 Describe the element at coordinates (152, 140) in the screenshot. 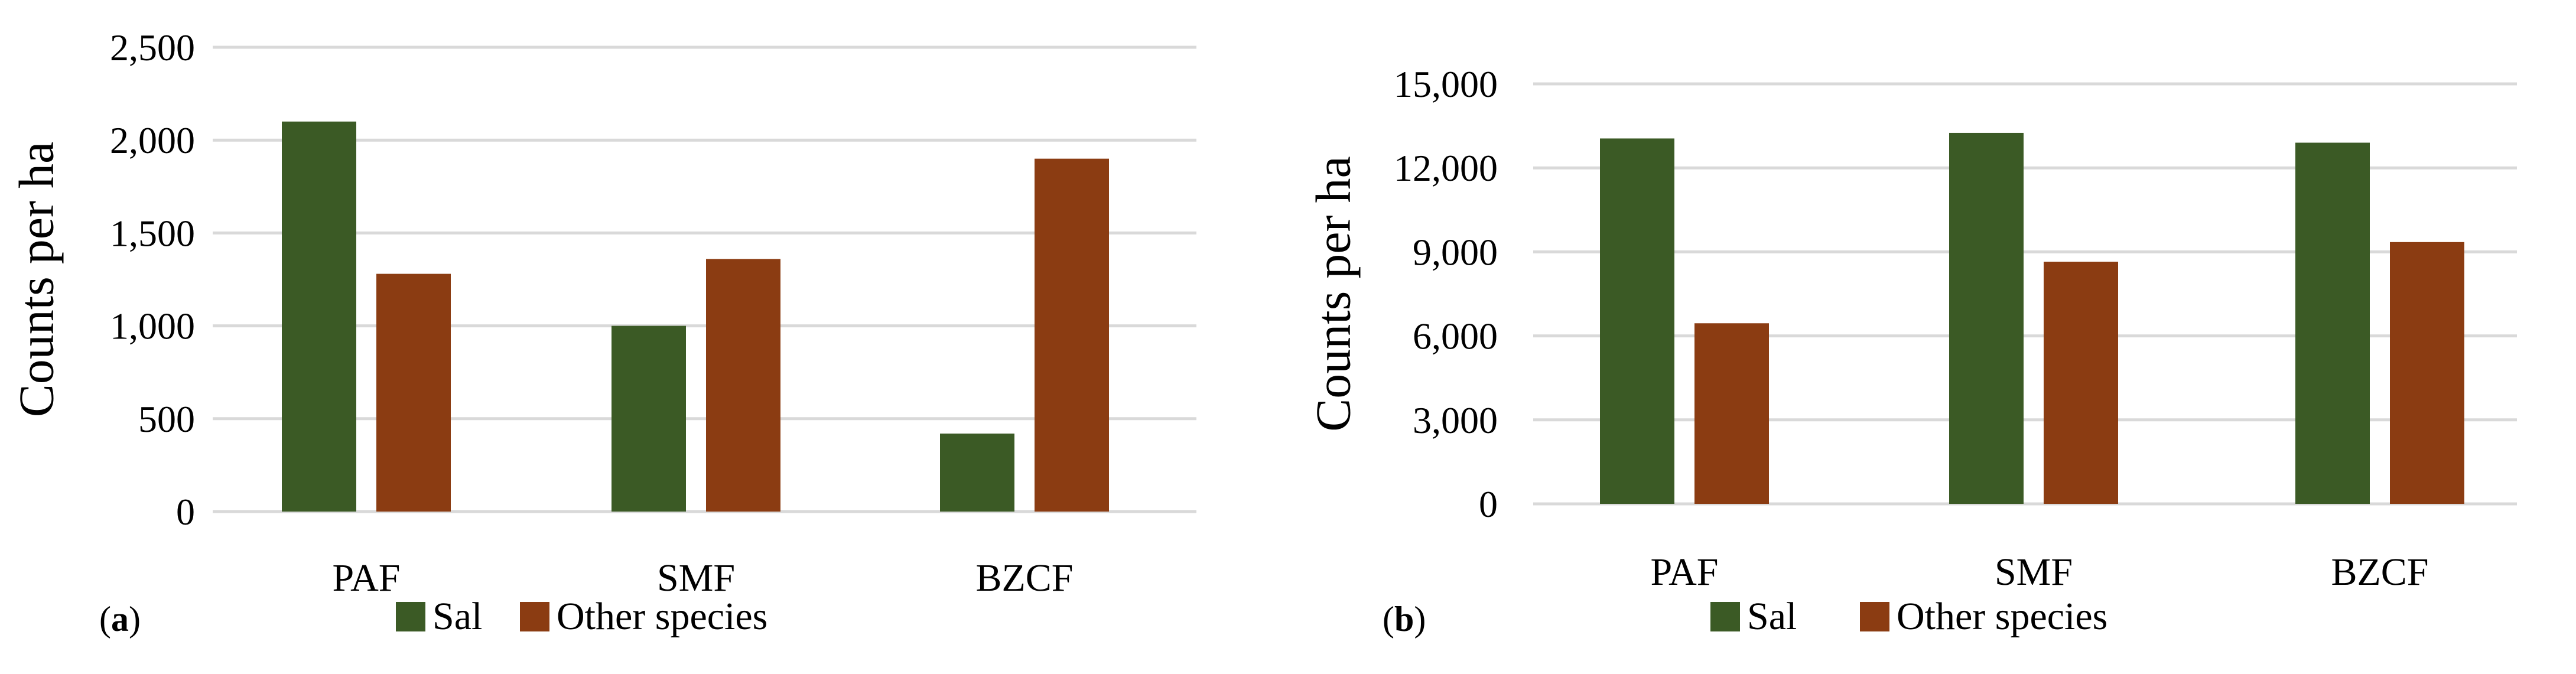

I see `y-tick-label: 2,000` at that location.